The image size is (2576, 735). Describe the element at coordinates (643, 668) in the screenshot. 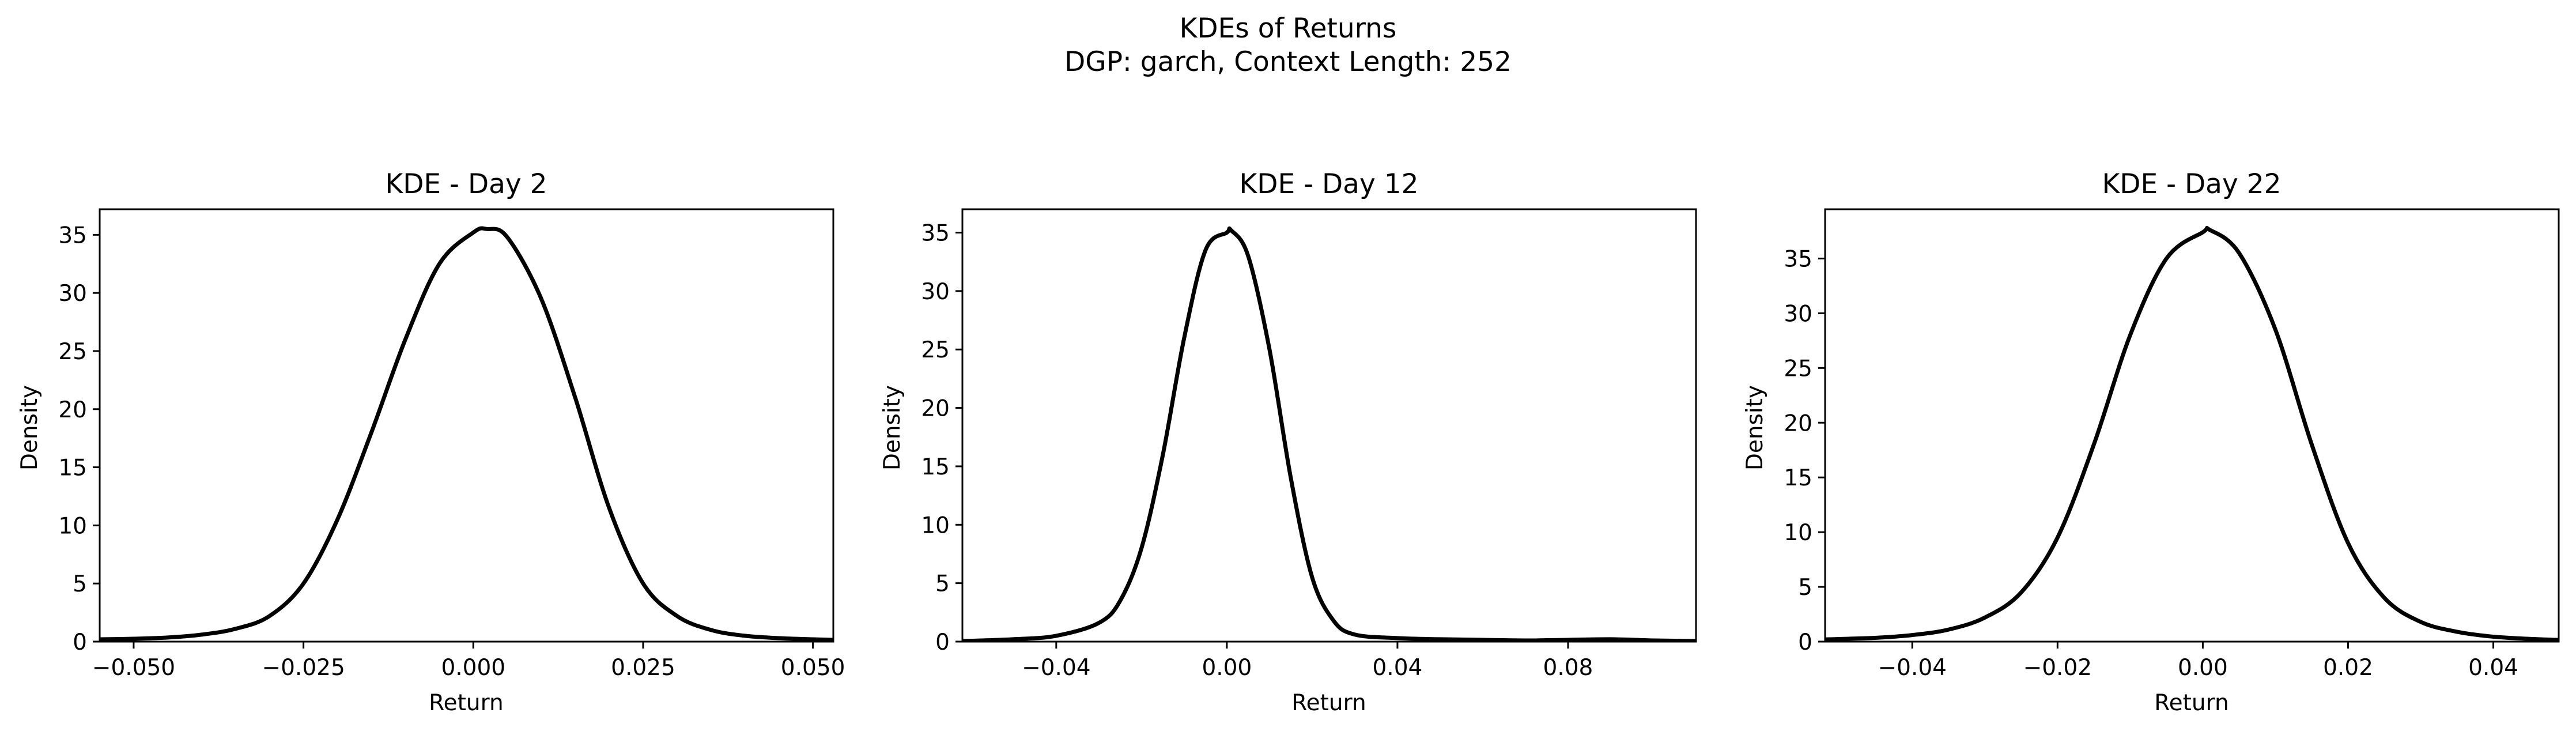

I see `x-tick-label: 0.025` at that location.